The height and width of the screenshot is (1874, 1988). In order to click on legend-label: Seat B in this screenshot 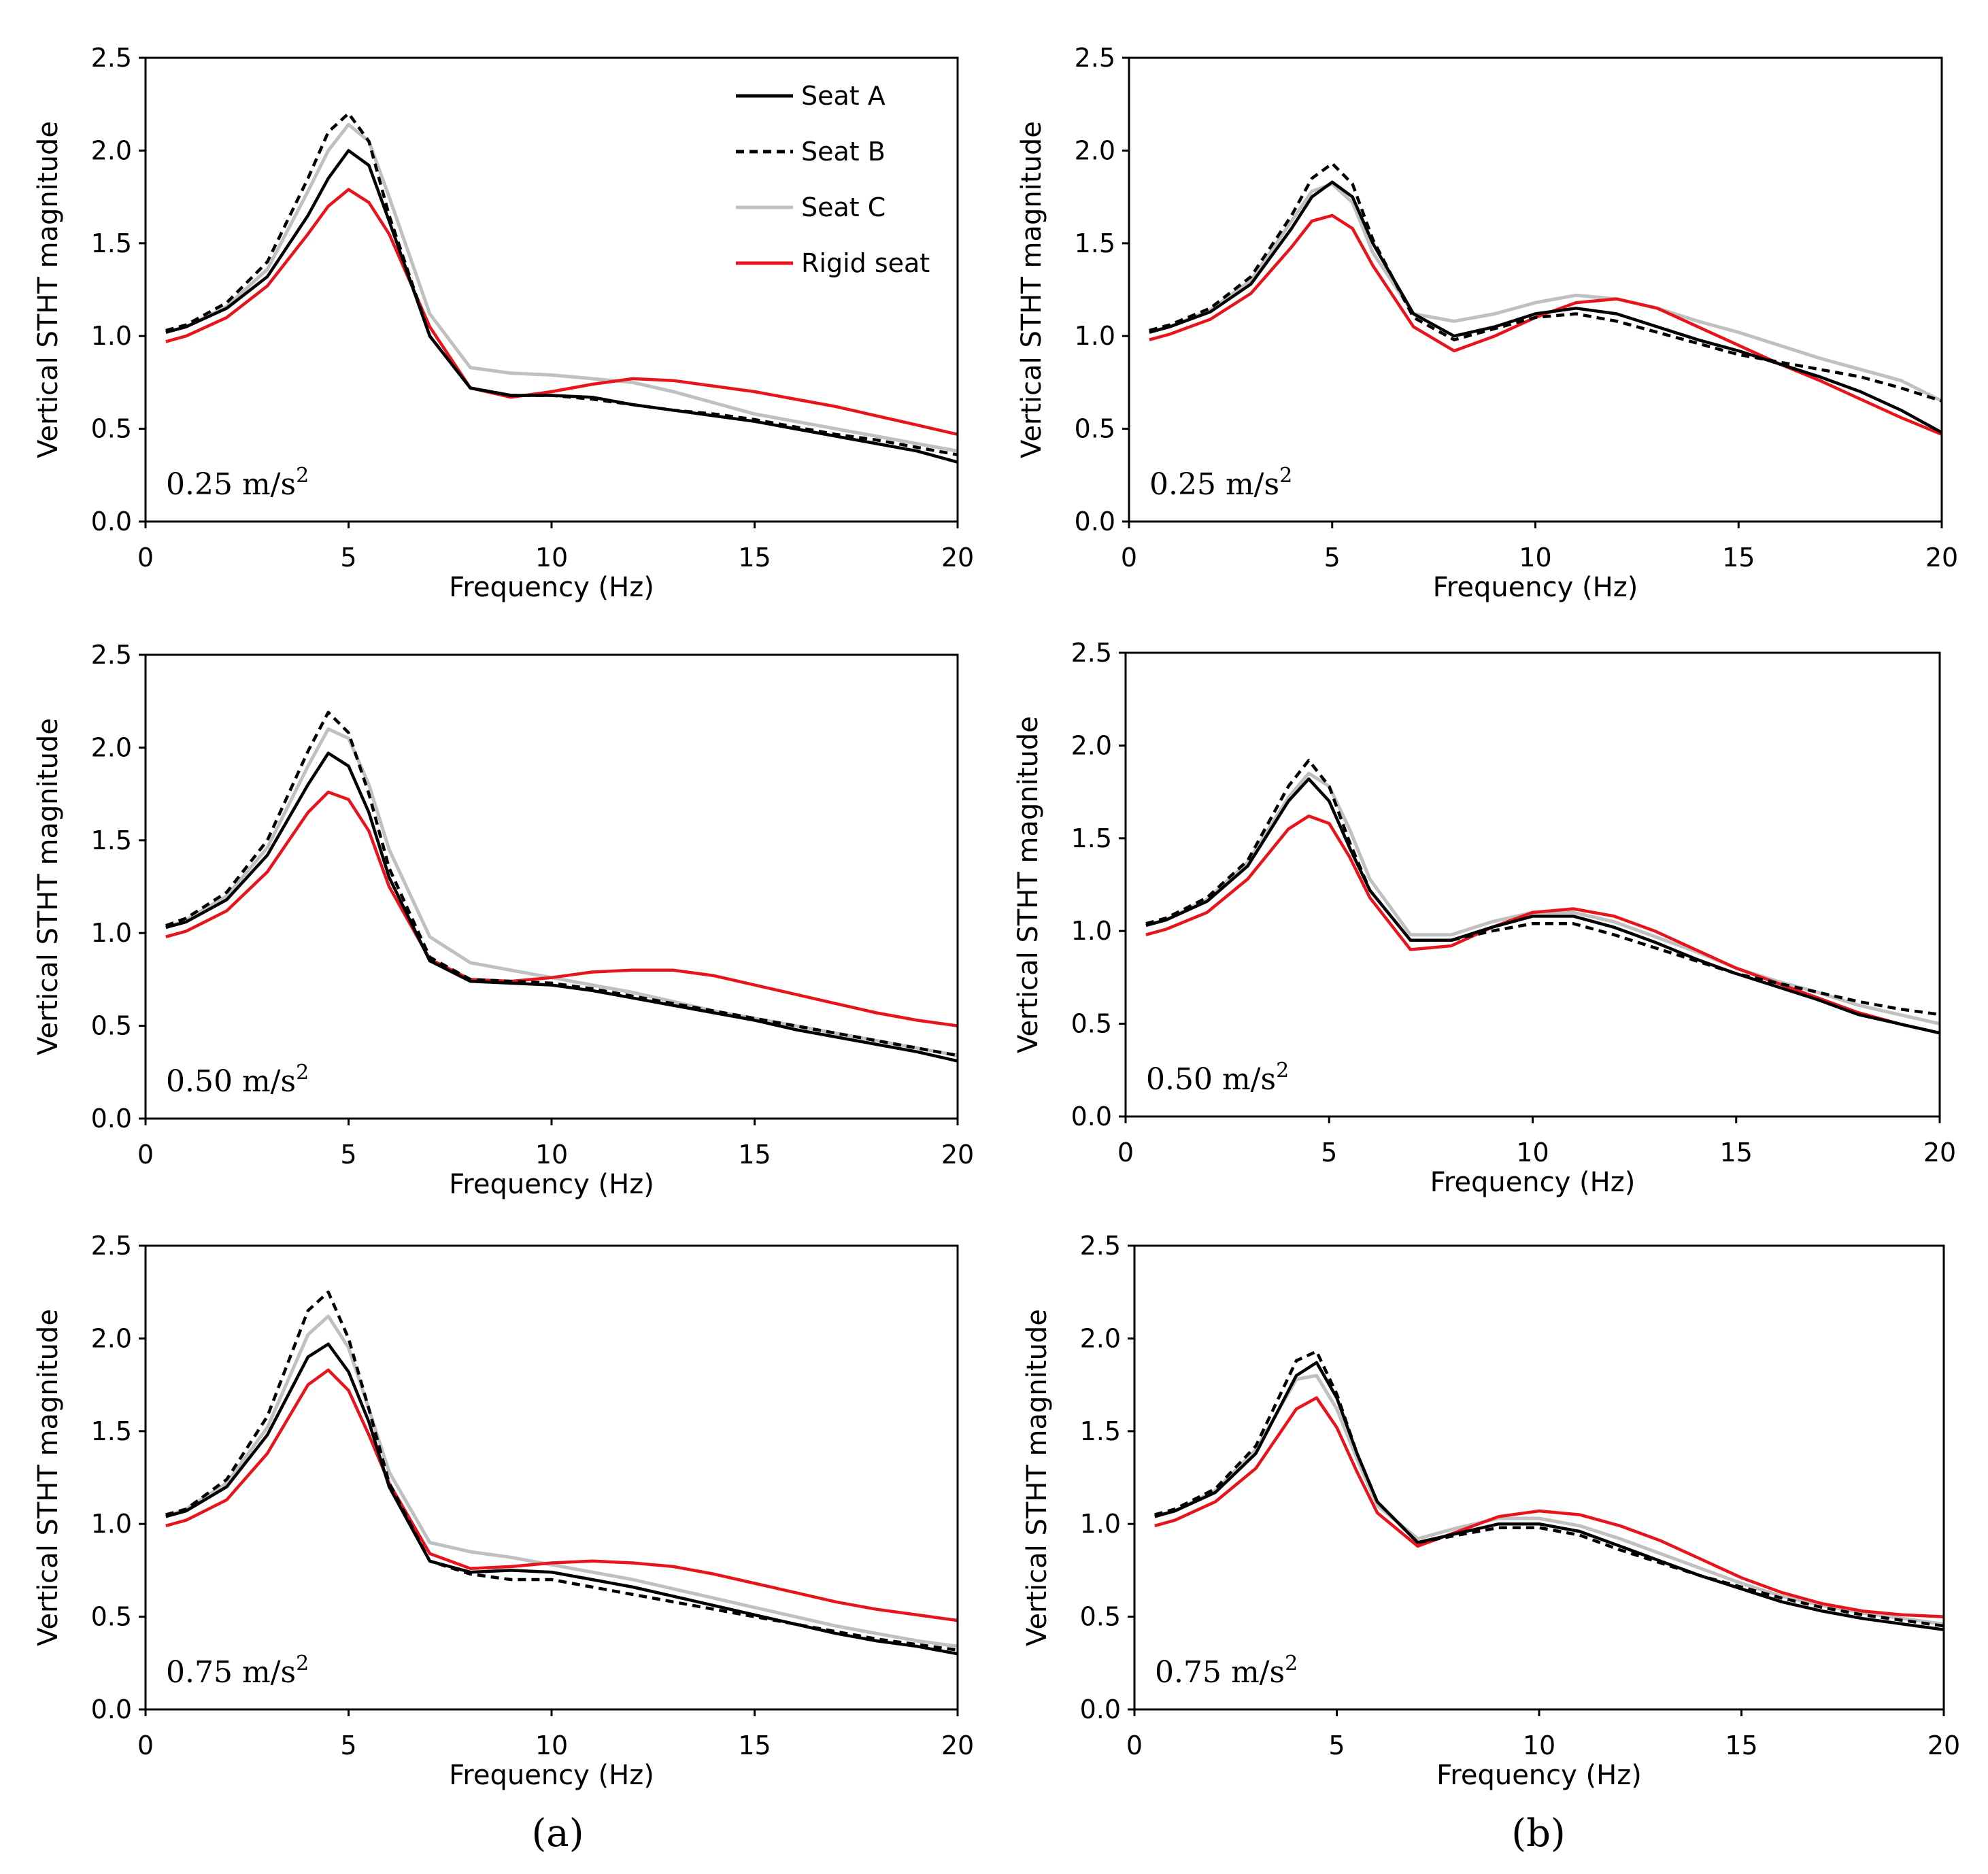, I will do `click(844, 152)`.